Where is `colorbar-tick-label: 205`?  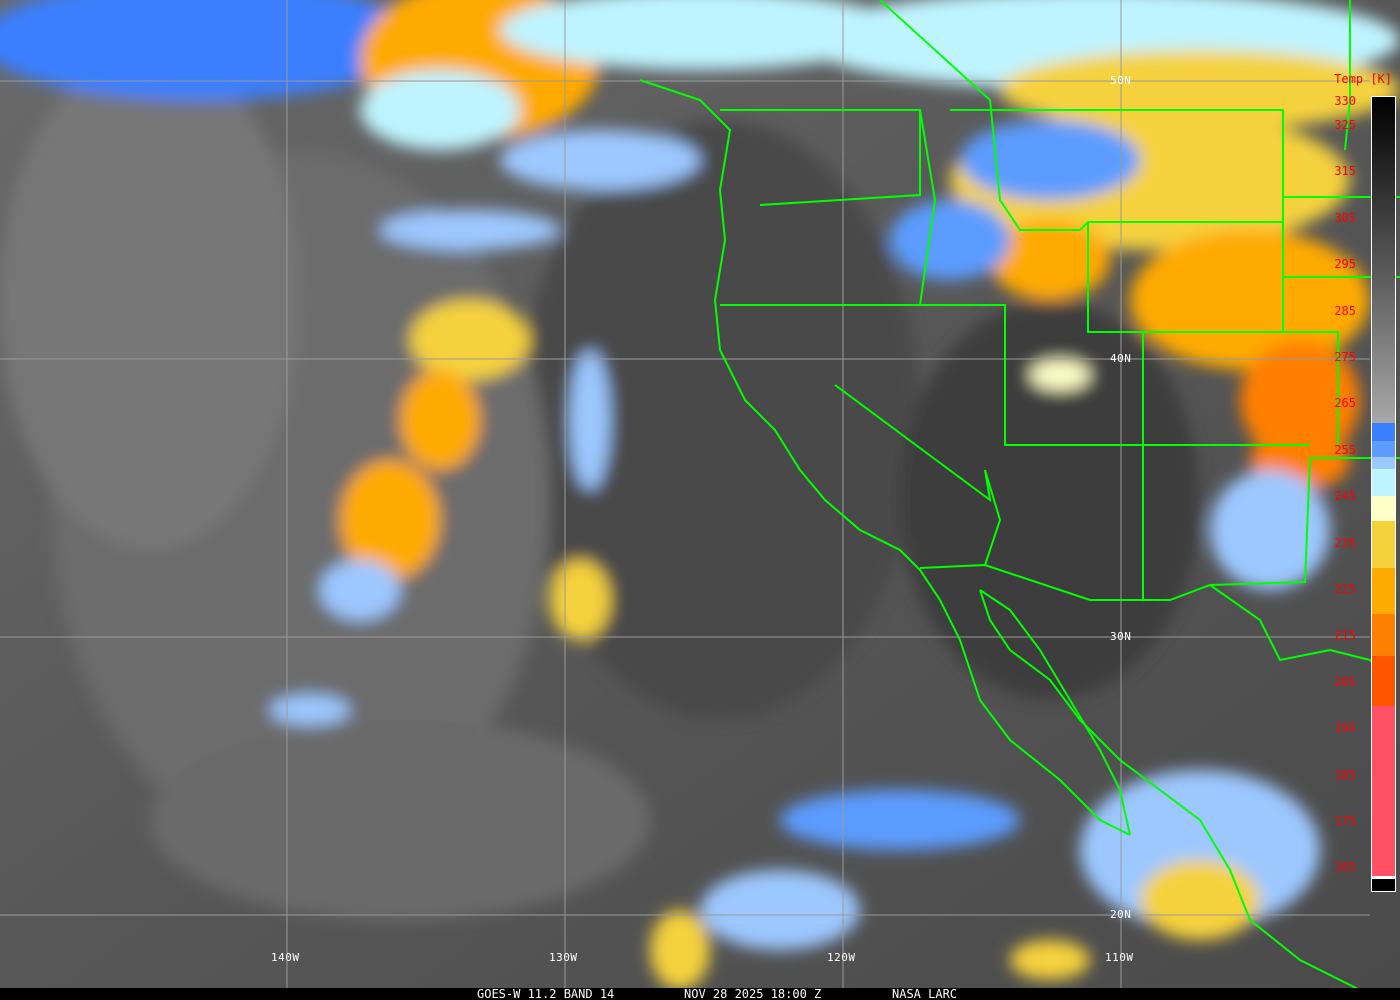
colorbar-tick-label: 205 is located at coordinates (1345, 681).